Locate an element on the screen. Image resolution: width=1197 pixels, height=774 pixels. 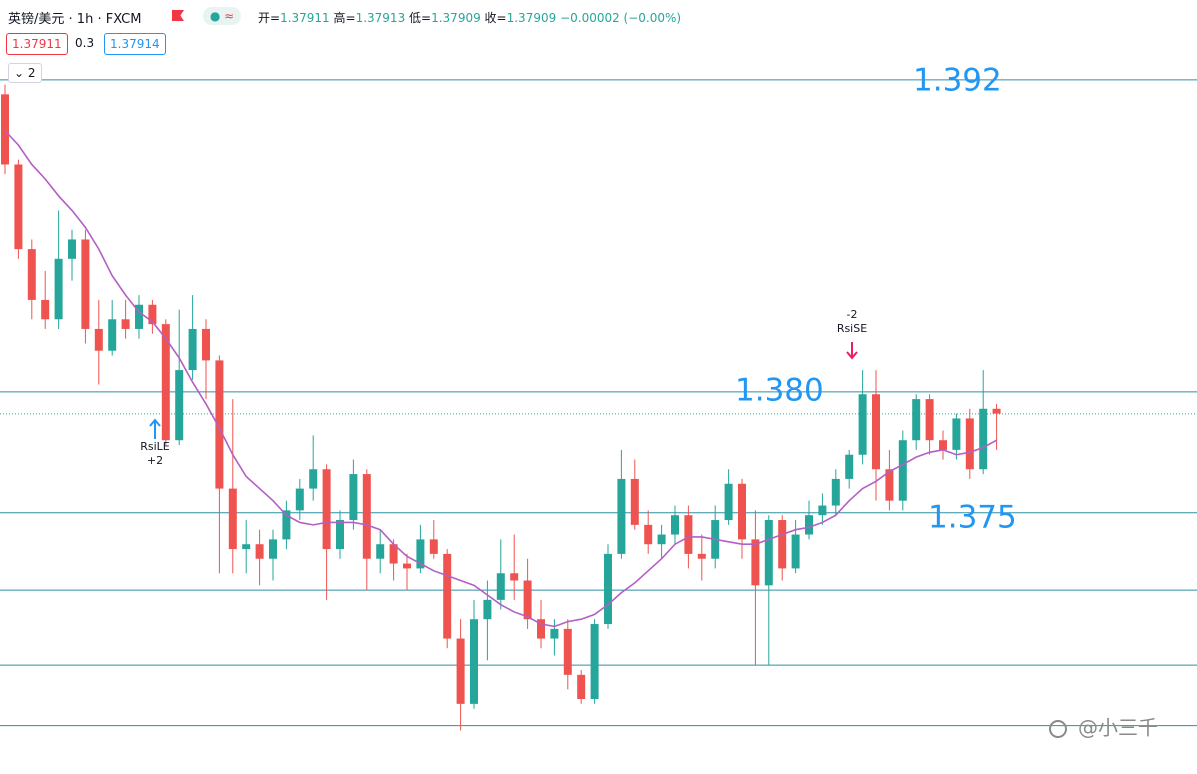
symbol: 英镑/美元 is located at coordinates (36, 19).